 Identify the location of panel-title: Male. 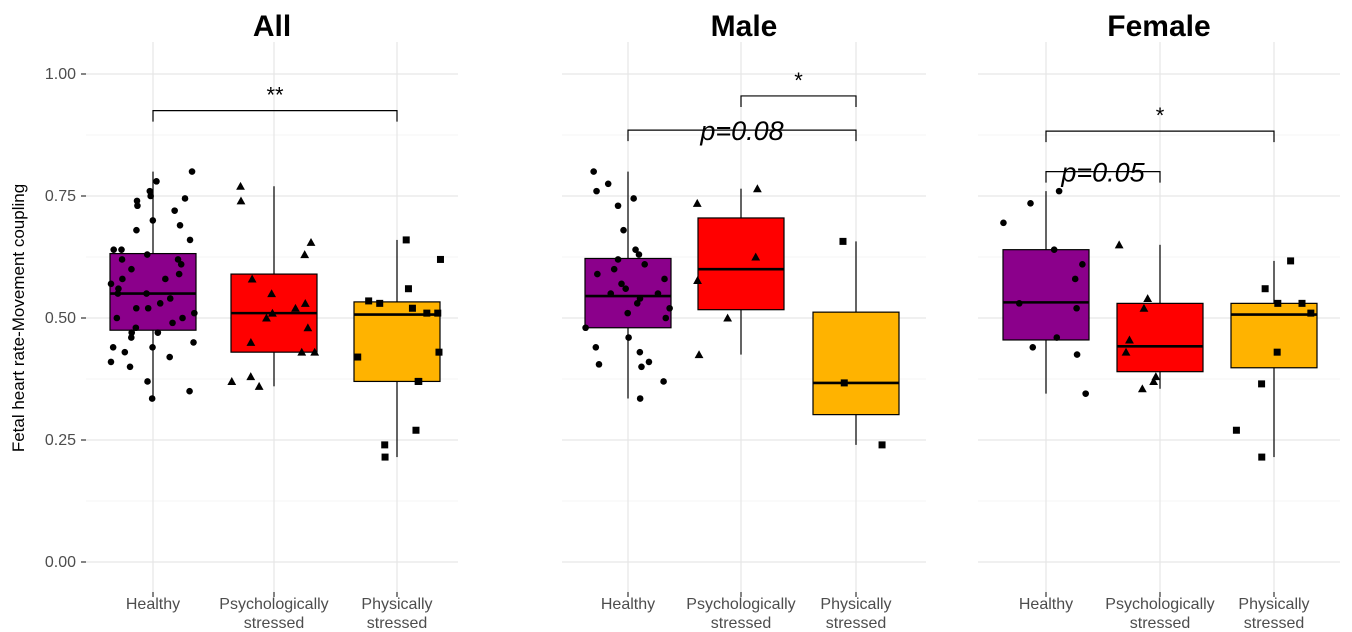
(744, 26).